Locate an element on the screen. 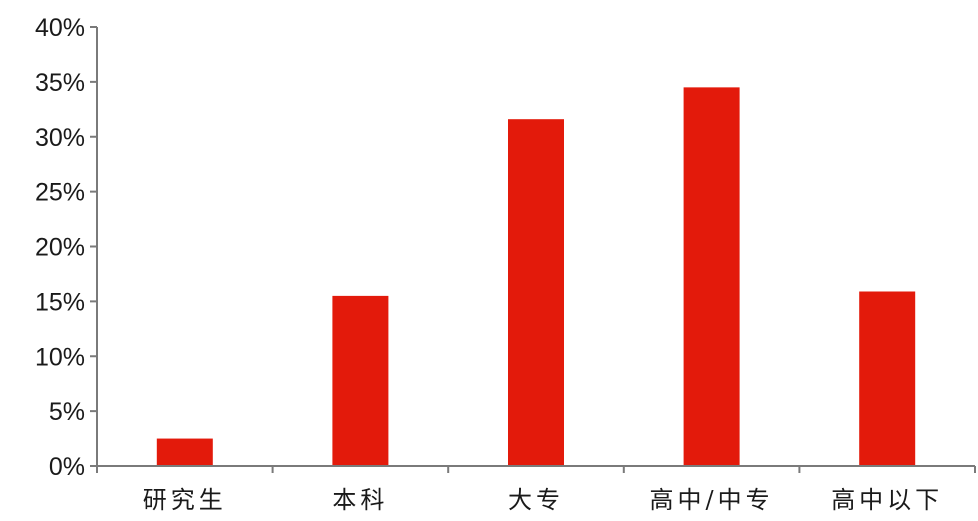 This screenshot has height=521, width=978. y-tick-label: 40% is located at coordinates (60, 28).